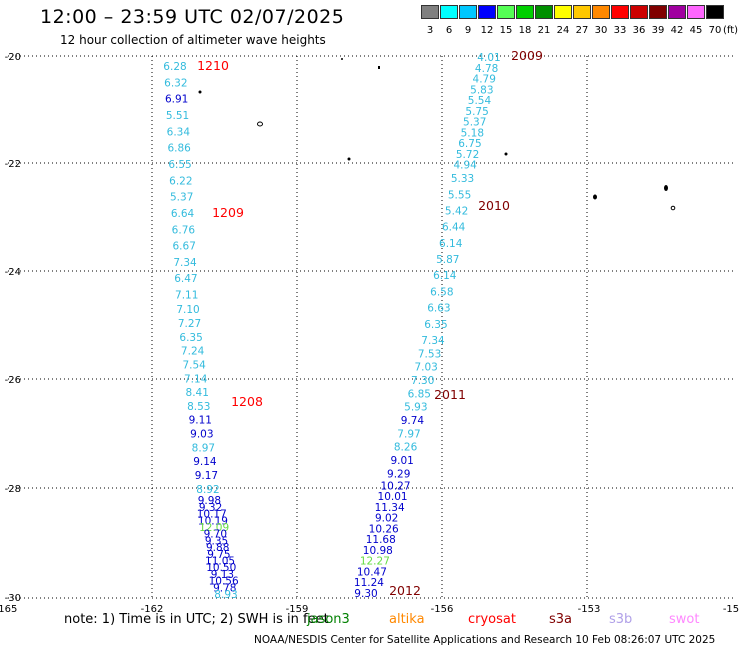 The image size is (740, 650). Describe the element at coordinates (221, 568) in the screenshot. I see `wave-height-value: 10.50` at that location.